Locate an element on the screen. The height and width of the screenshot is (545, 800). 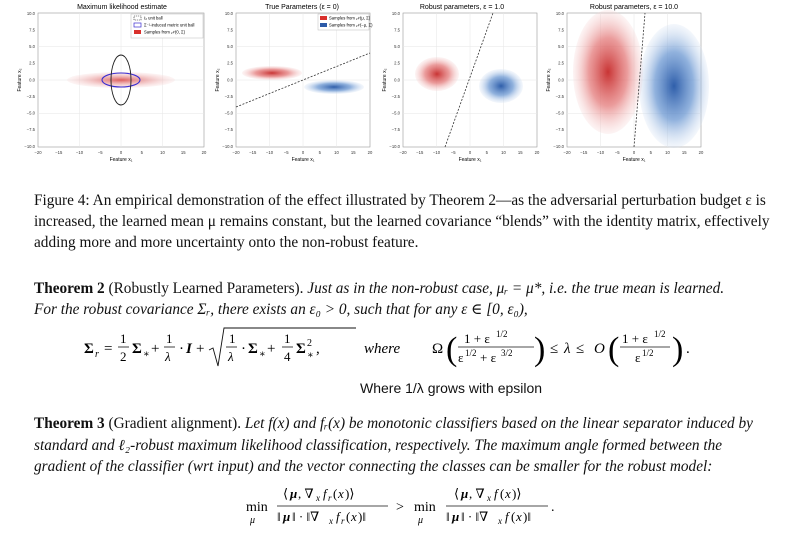
panel-2-title: True Parameters (ε = 0) is located at coordinates (302, 7).